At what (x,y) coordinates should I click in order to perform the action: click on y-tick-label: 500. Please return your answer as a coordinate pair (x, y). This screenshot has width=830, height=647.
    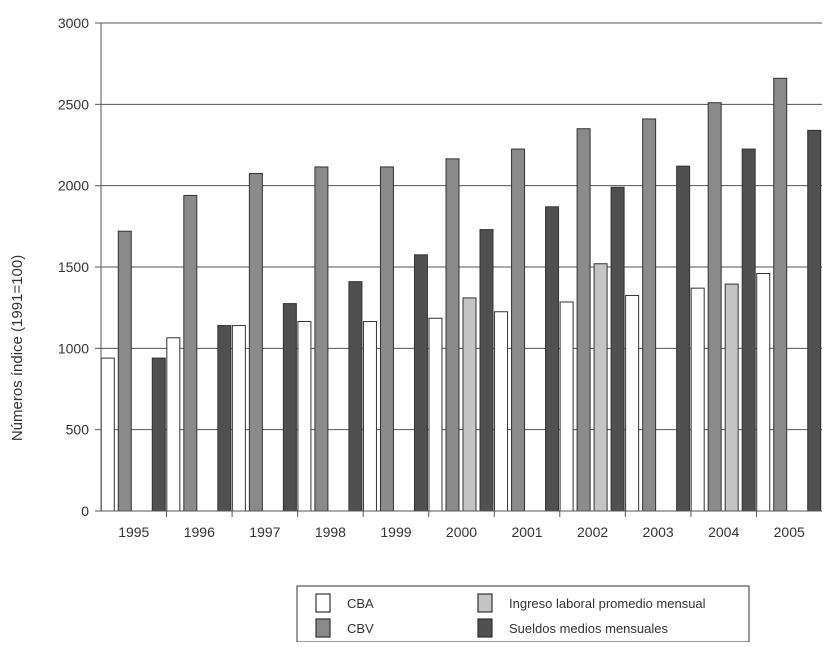
    Looking at the image, I should click on (78, 430).